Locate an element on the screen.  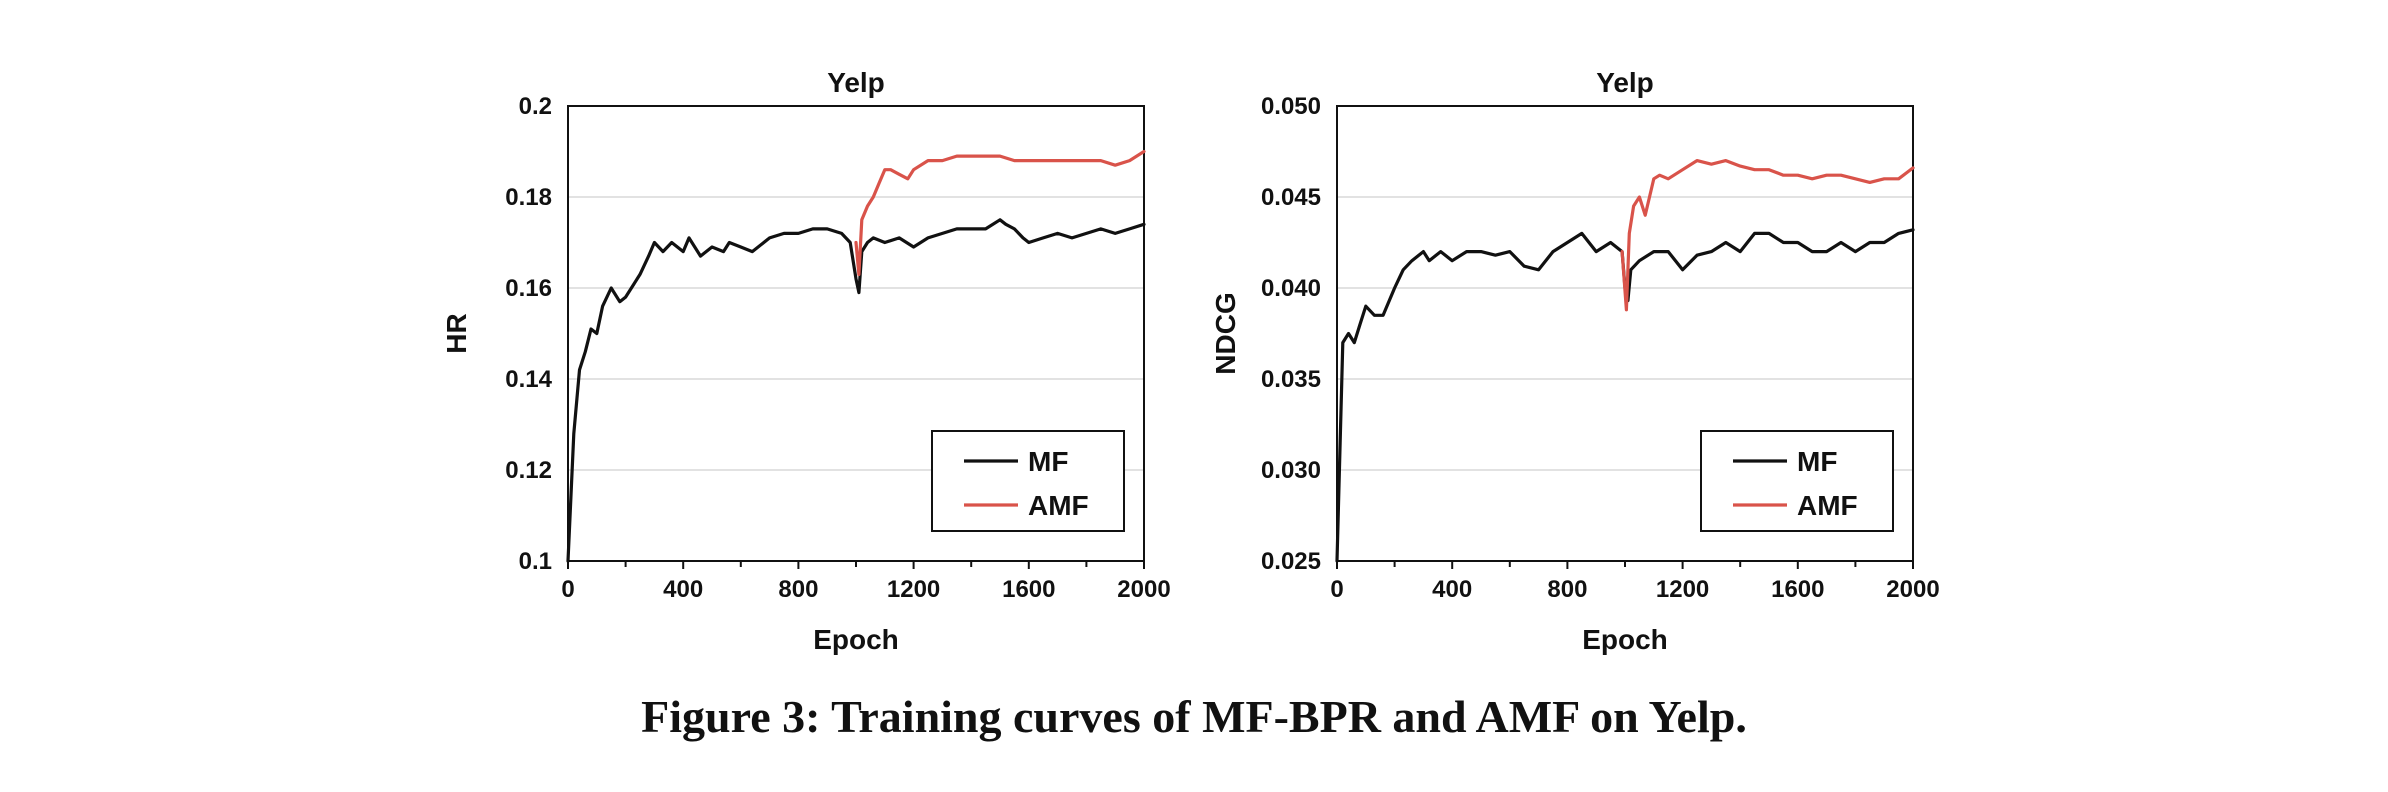
y-tick-label: 0.16 is located at coordinates (528, 288).